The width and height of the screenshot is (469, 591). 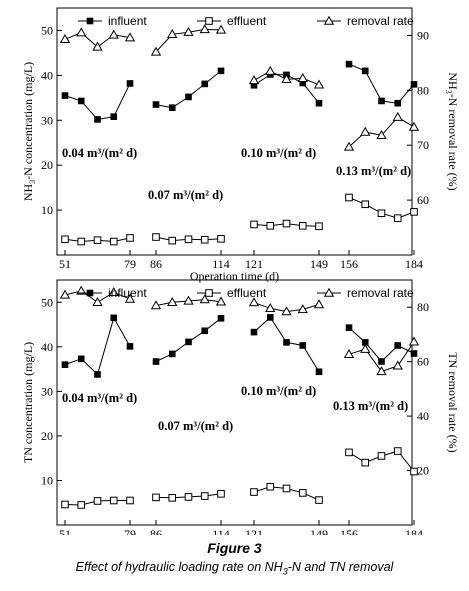 I want to click on y-axis-title-left: TN concentration (mg/L), so click(x=28, y=402).